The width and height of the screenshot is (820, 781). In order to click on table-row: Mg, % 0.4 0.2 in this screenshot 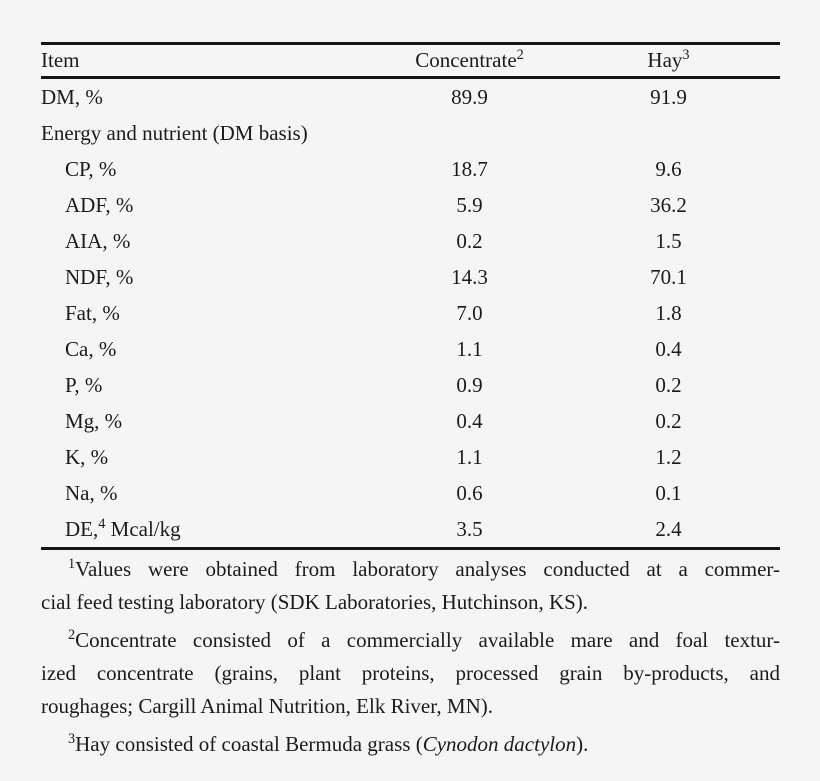, I will do `click(410, 421)`.